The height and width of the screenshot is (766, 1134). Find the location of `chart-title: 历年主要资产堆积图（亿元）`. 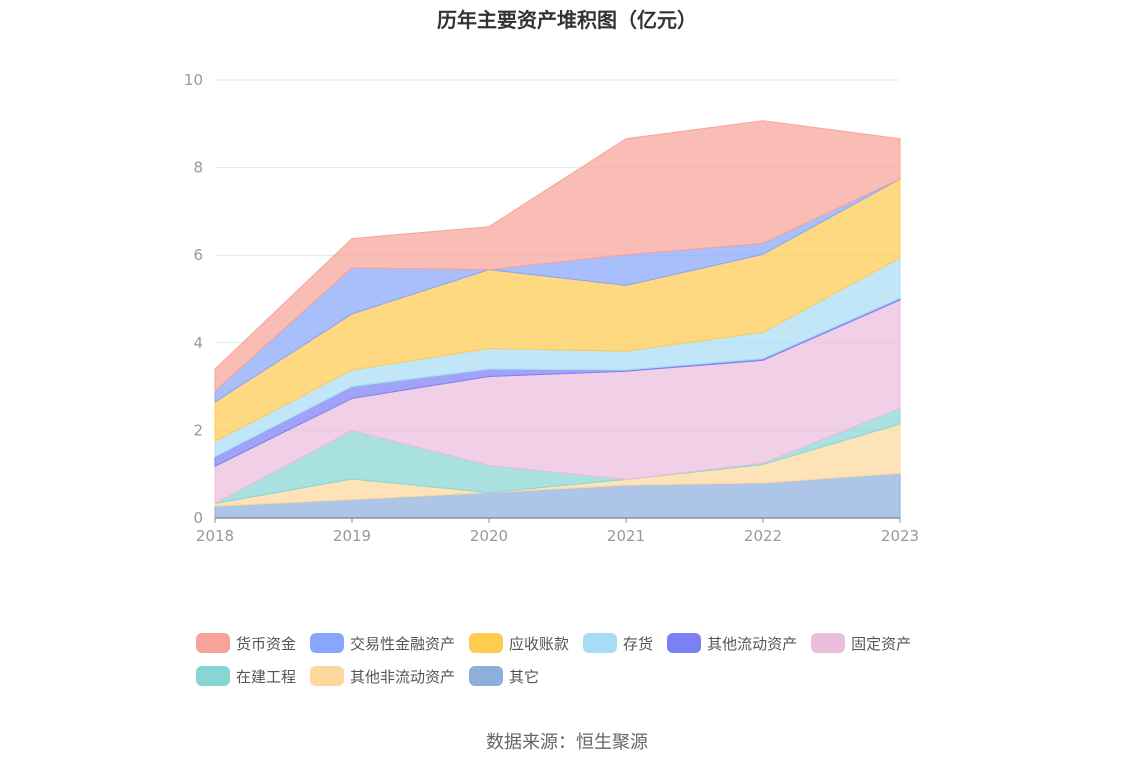

chart-title: 历年主要资产堆积图（亿元） is located at coordinates (567, 20).